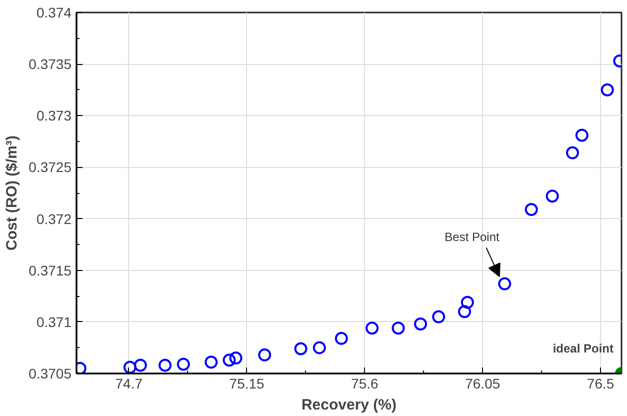  What do you see at coordinates (583, 349) in the screenshot?
I see `annotation: ideal Point` at bounding box center [583, 349].